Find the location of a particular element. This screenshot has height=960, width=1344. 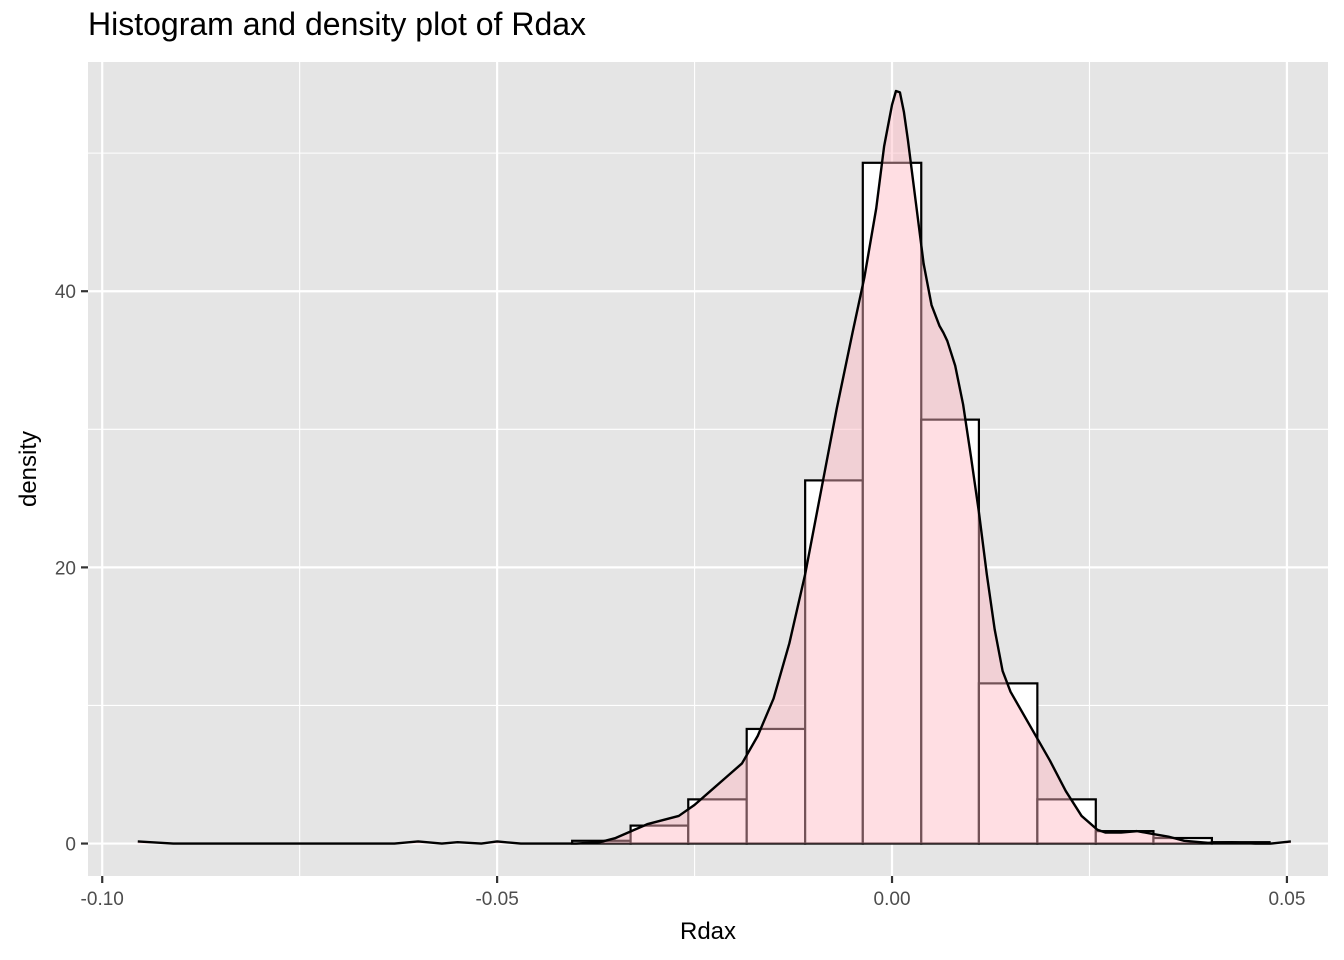

y-tick-label: 40 is located at coordinates (65, 292).